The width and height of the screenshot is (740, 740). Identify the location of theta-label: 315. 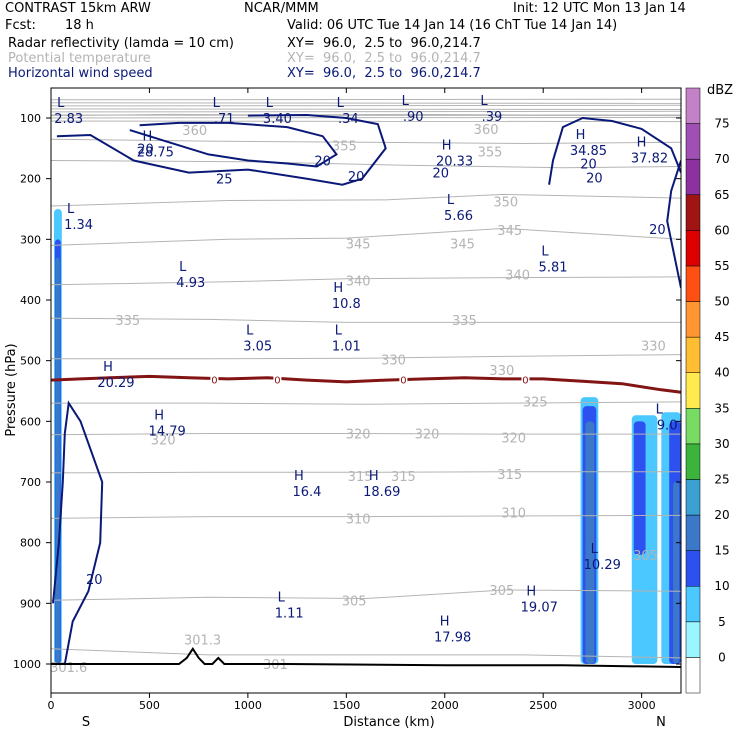
(360, 477).